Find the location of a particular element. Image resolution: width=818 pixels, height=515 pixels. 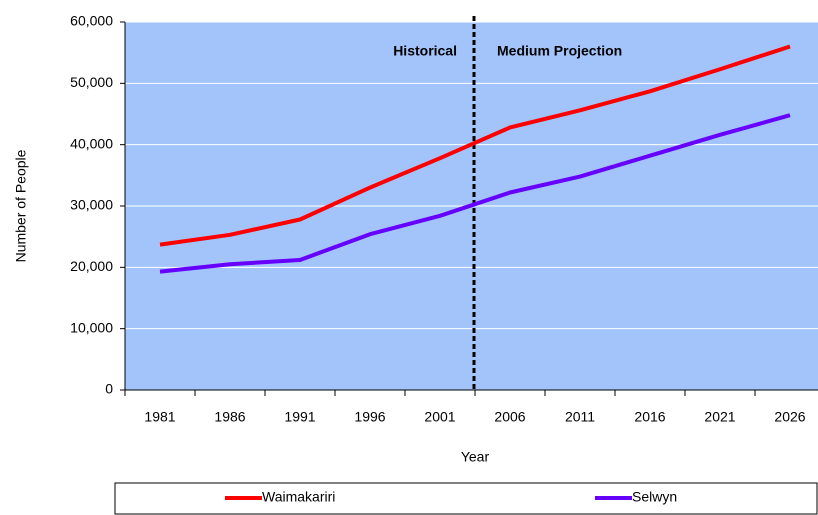

x-tick-label: 2021 is located at coordinates (719, 417).